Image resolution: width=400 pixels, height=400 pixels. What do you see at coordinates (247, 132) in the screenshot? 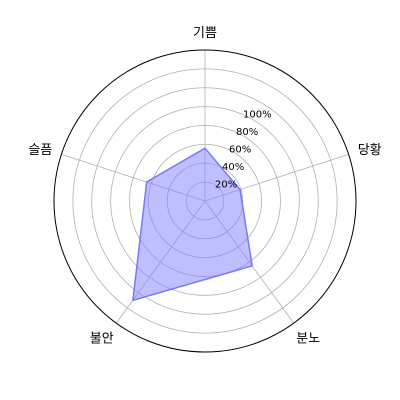
I see `radial-tick-label: 80%` at bounding box center [247, 132].